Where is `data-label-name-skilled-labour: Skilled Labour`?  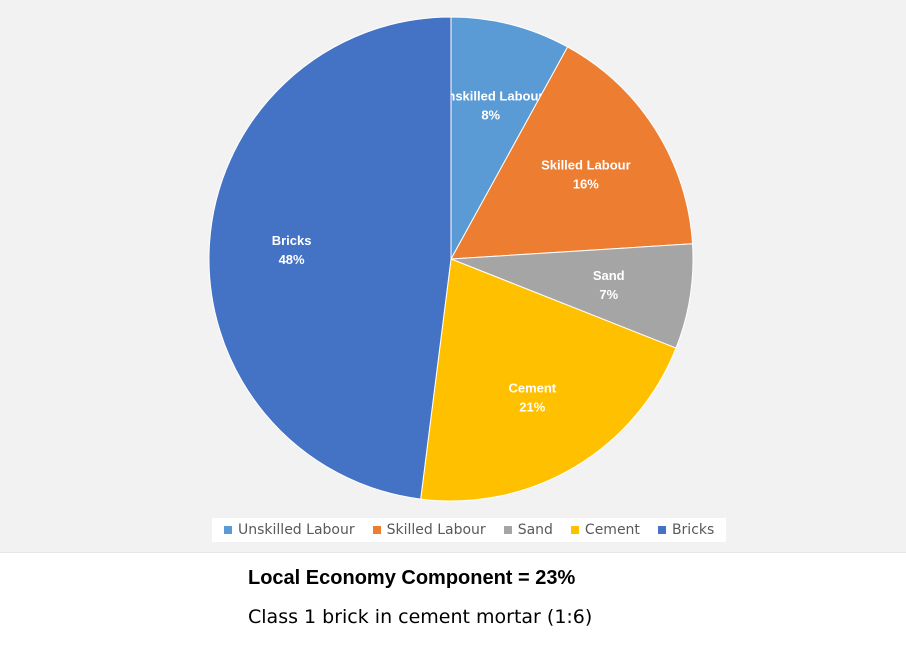 data-label-name-skilled-labour: Skilled Labour is located at coordinates (586, 164).